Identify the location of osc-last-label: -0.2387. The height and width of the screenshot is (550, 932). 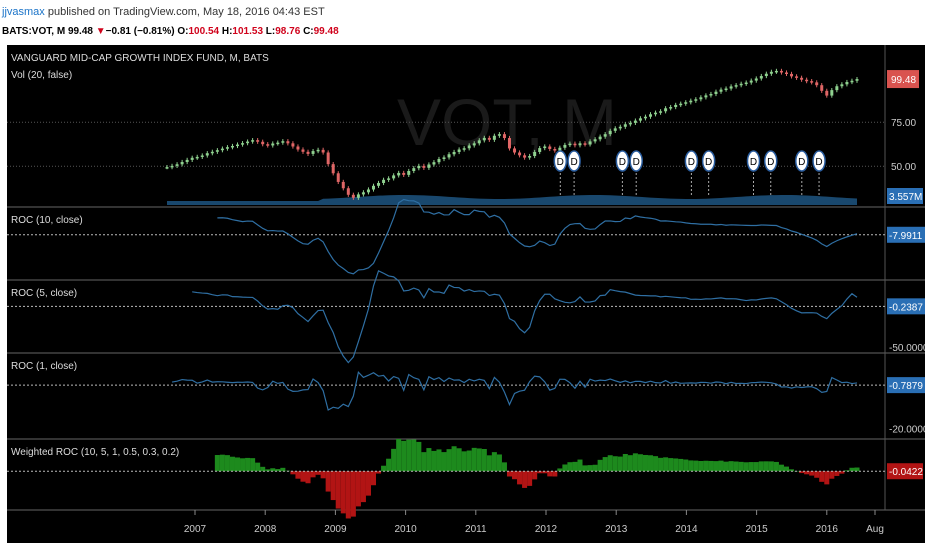
(906, 307).